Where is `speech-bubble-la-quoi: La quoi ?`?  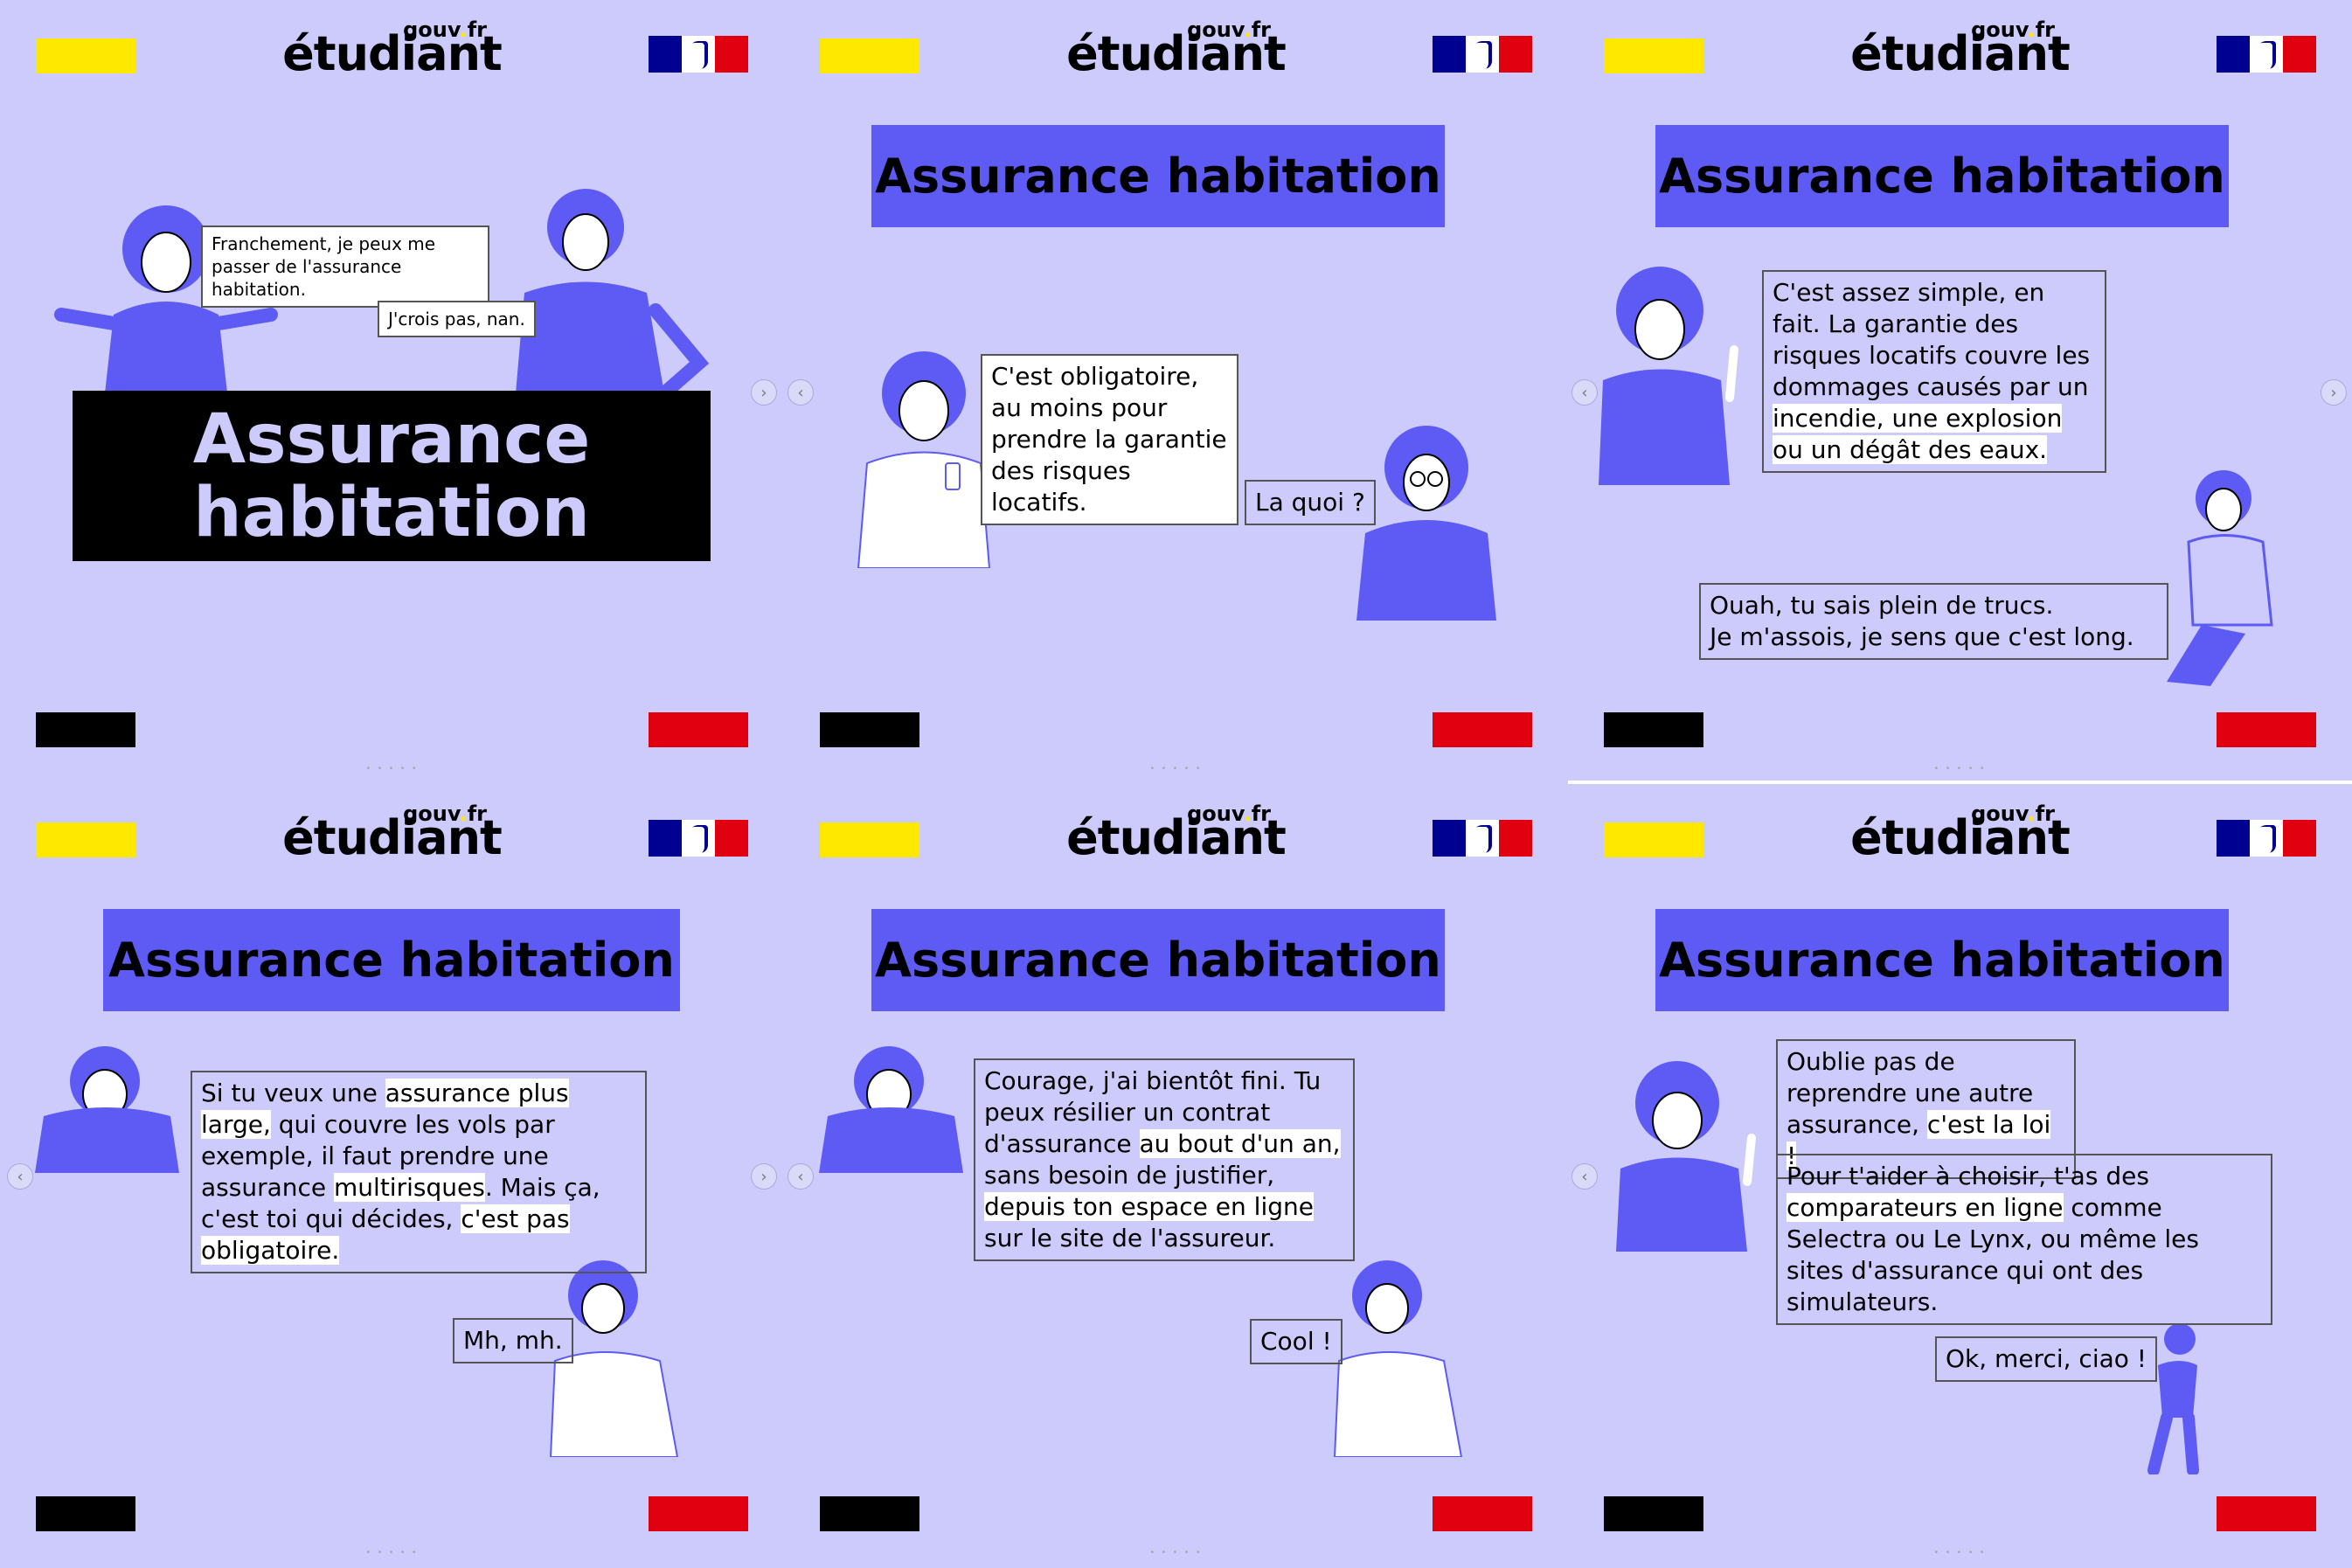 speech-bubble-la-quoi: La quoi ? is located at coordinates (1311, 502).